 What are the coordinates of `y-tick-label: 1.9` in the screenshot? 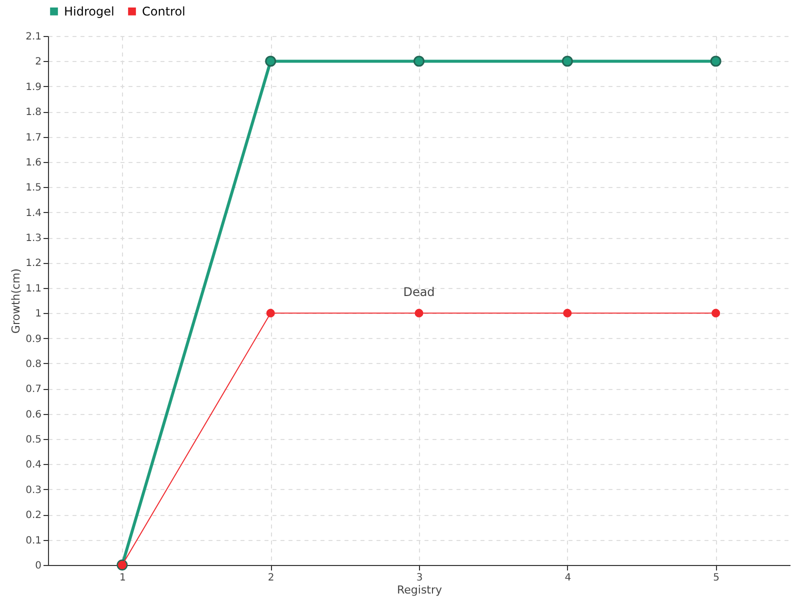 It's located at (34, 87).